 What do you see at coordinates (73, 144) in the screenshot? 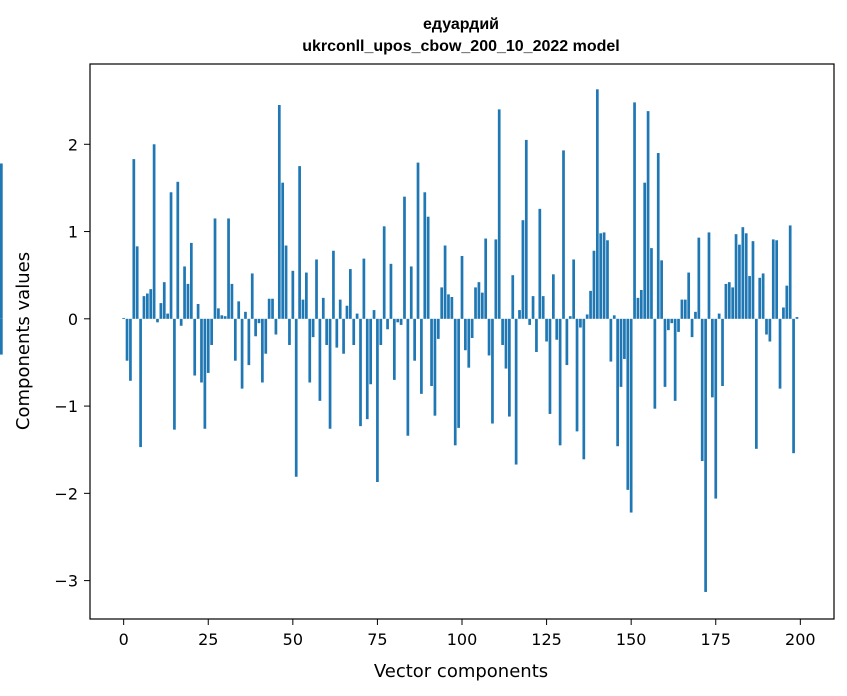
I see `y-tick-label: 2` at bounding box center [73, 144].